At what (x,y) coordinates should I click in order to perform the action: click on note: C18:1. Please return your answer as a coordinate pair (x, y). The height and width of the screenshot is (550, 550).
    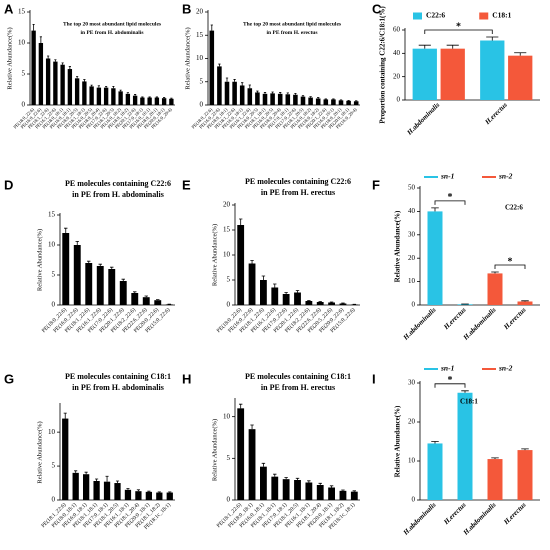
    Looking at the image, I should click on (469, 402).